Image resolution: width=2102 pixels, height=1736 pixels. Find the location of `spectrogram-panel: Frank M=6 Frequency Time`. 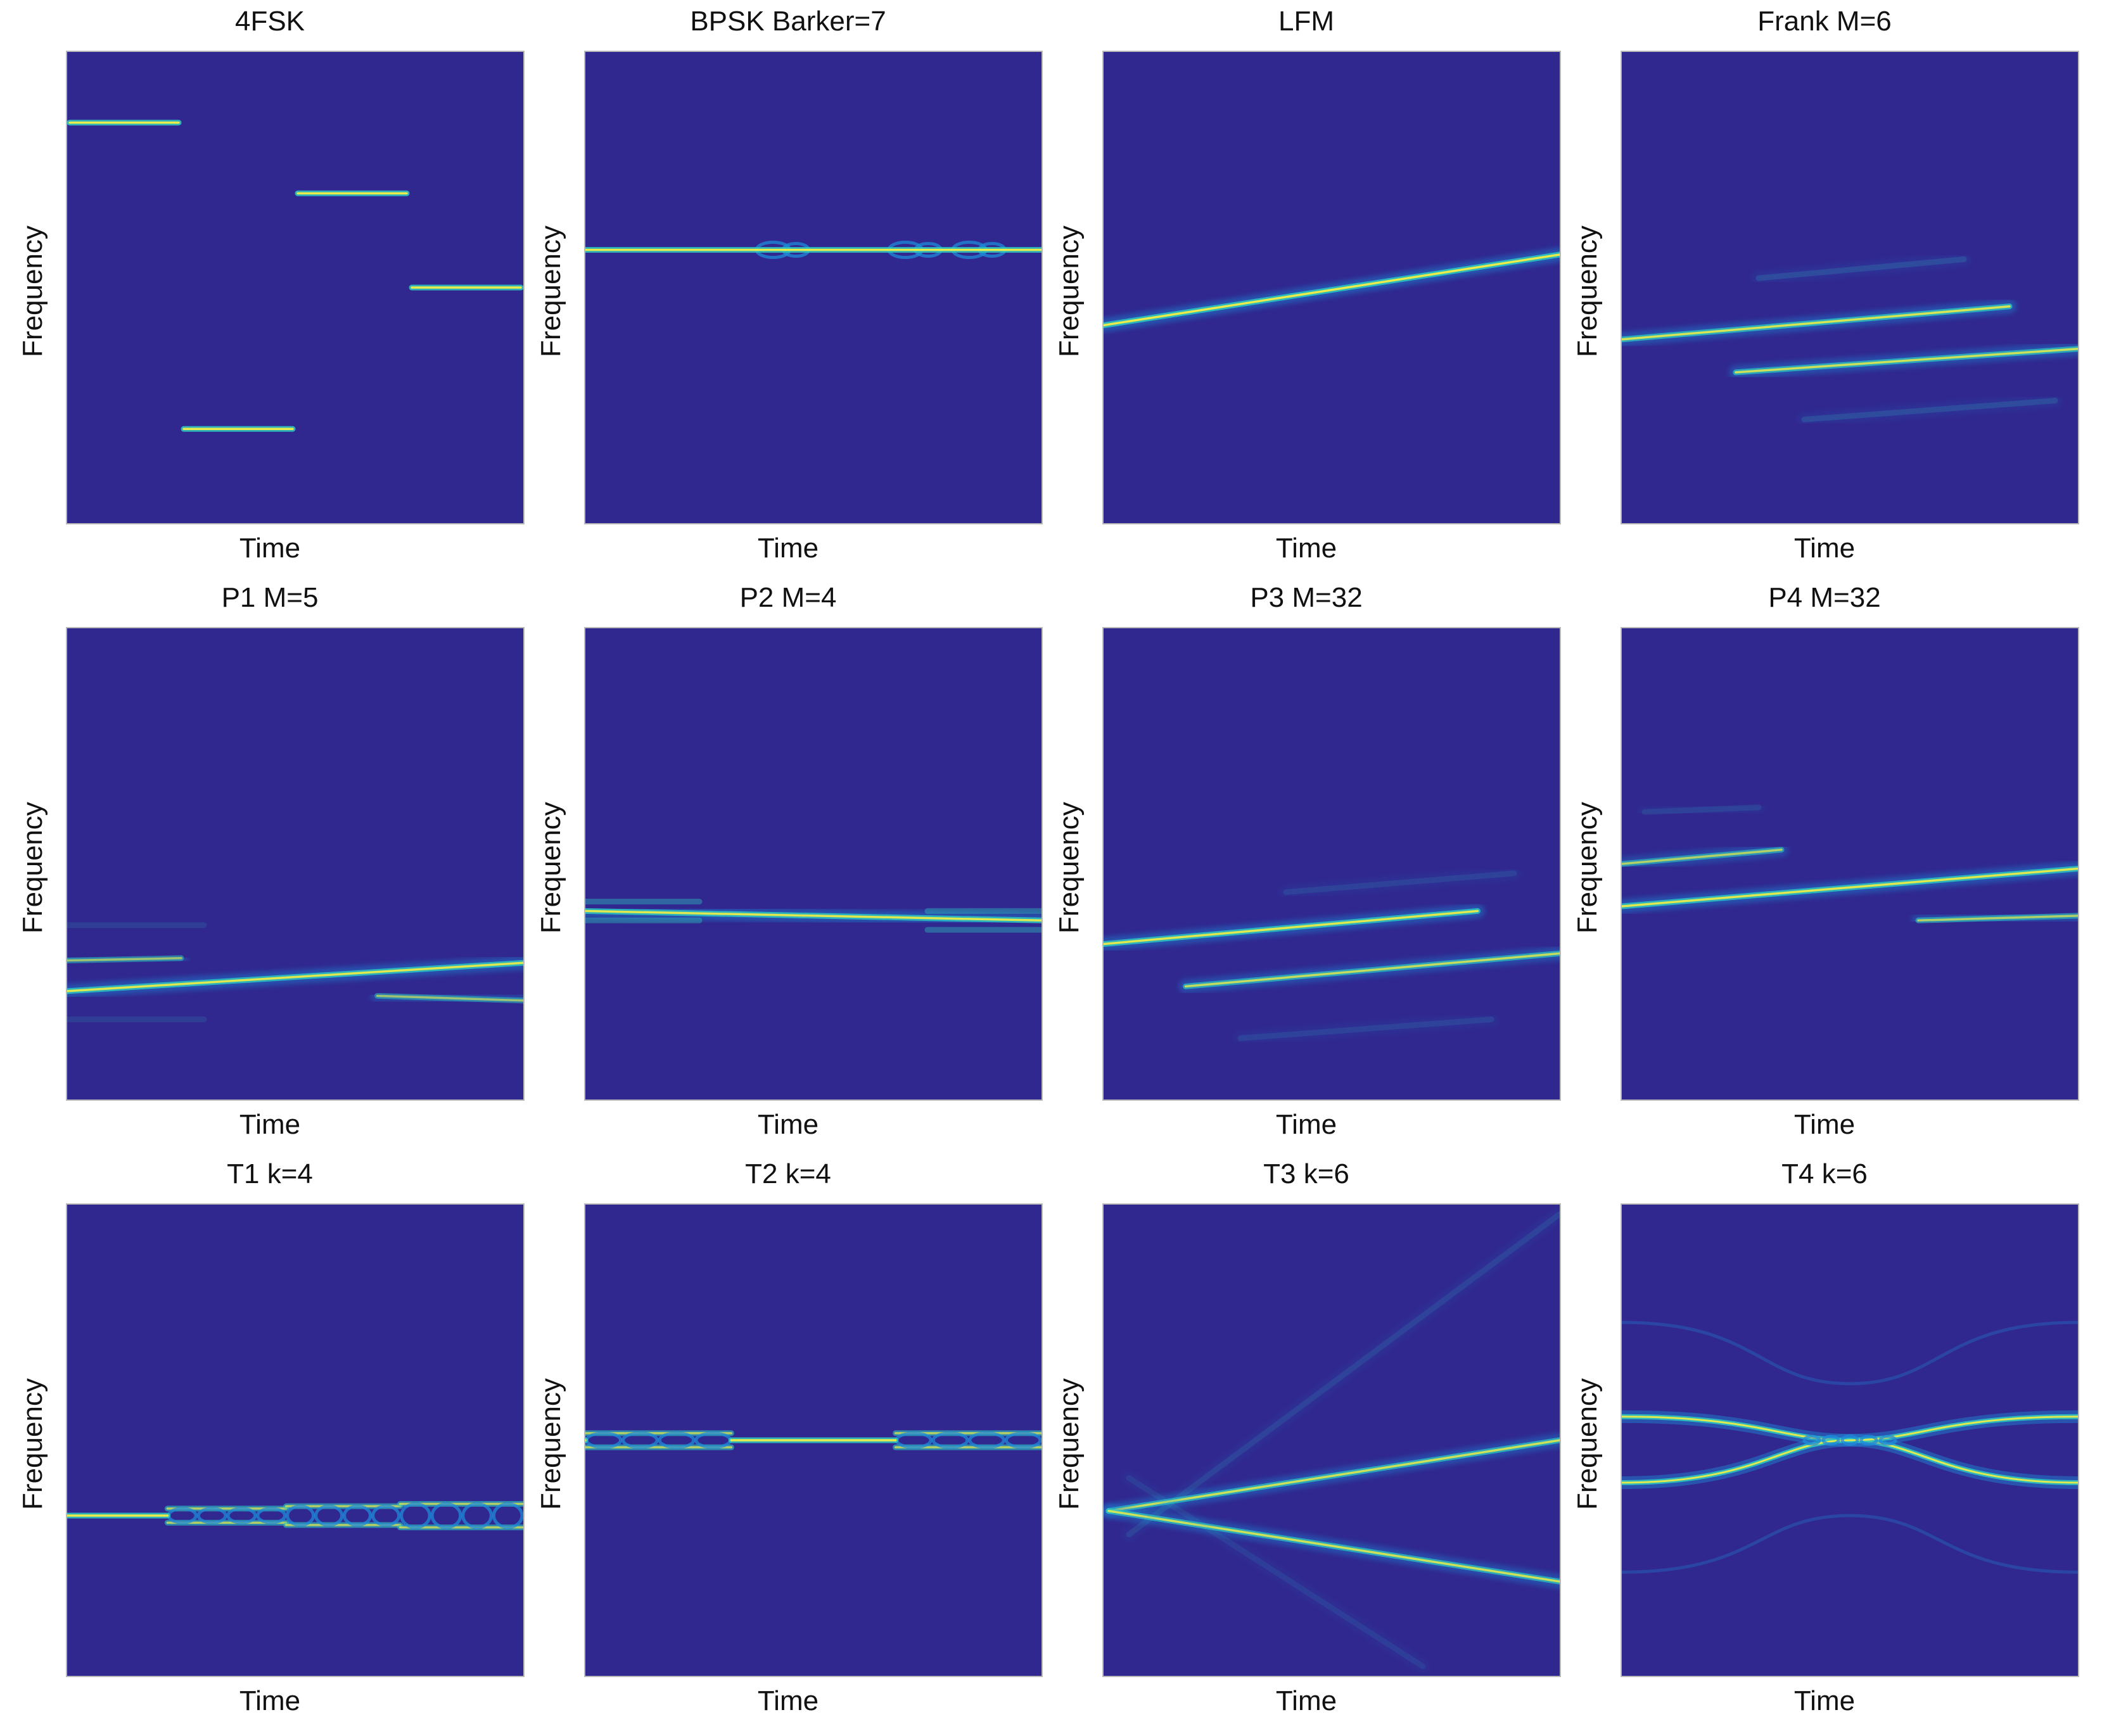

spectrogram-panel: Frank M=6 Frequency Time is located at coordinates (1824, 285).